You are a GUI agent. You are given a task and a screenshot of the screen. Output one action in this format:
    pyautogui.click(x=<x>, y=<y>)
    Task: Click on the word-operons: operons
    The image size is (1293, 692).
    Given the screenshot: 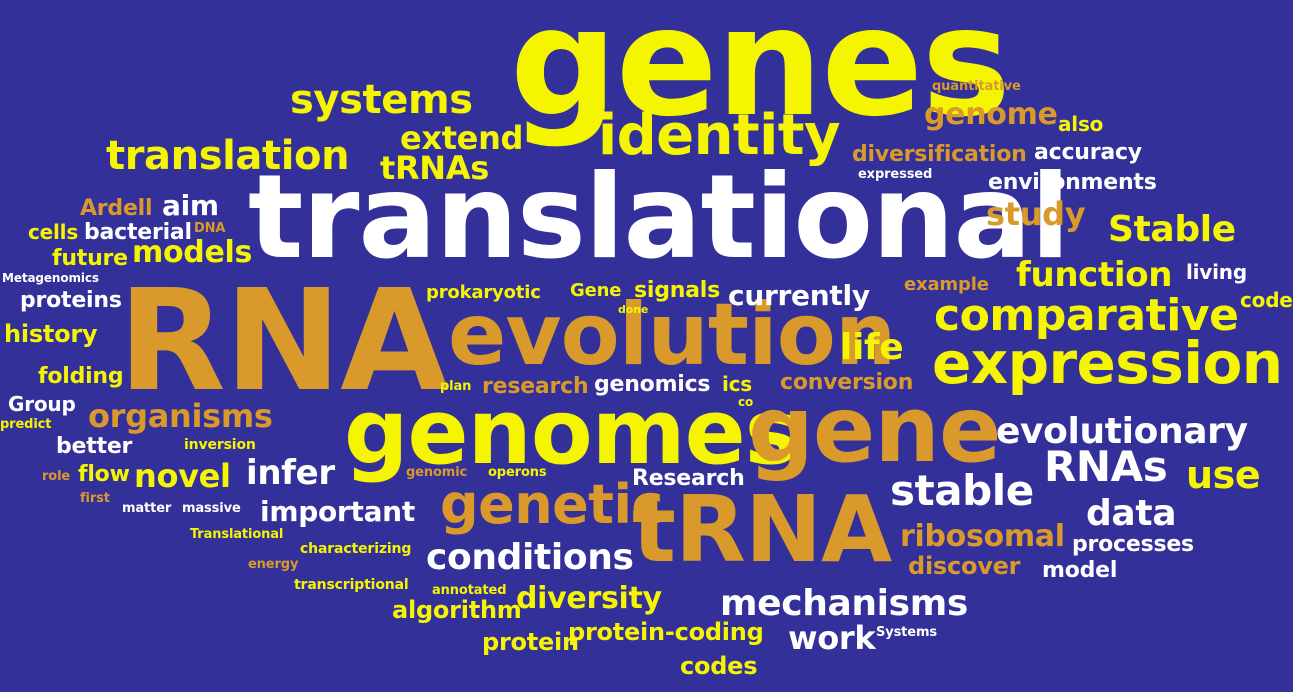 What is the action you would take?
    pyautogui.click(x=517, y=472)
    